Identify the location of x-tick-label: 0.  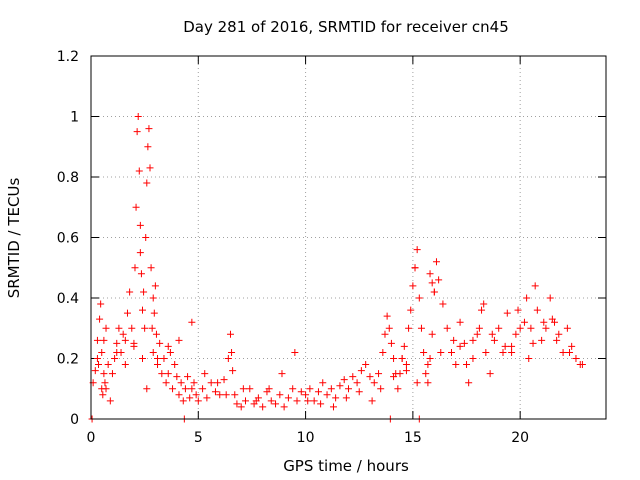
(91, 438).